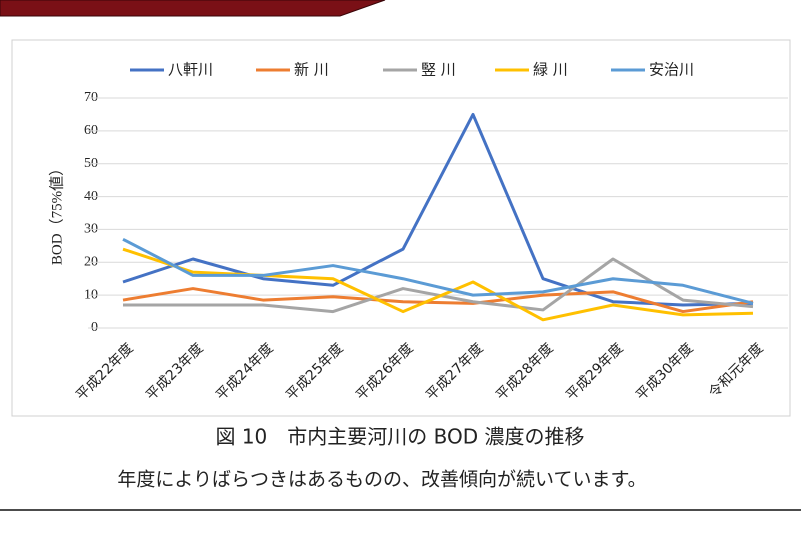 The width and height of the screenshot is (801, 536). What do you see at coordinates (550, 70) in the screenshot?
I see `legend-label: 緑 川` at bounding box center [550, 70].